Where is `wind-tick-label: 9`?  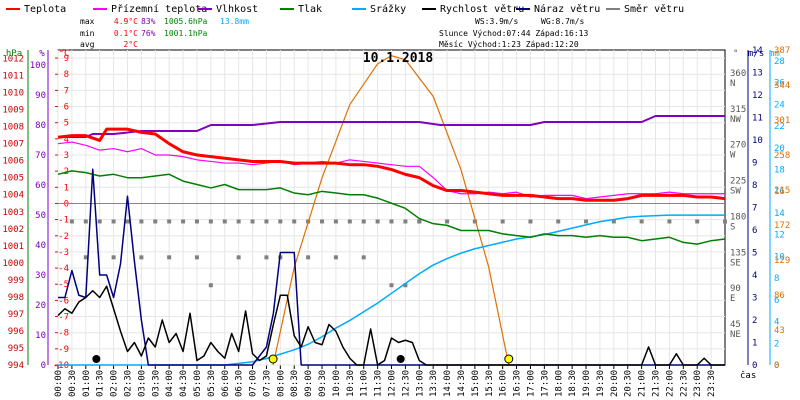
wind-tick-label: 9 is located at coordinates (754, 164).